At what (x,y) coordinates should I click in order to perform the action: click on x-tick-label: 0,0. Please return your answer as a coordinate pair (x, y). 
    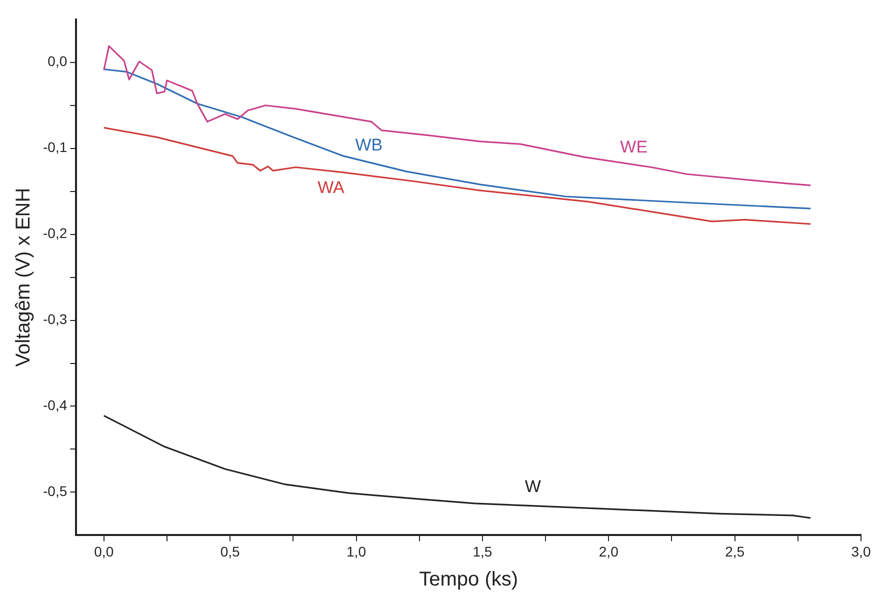
    Looking at the image, I should click on (104, 551).